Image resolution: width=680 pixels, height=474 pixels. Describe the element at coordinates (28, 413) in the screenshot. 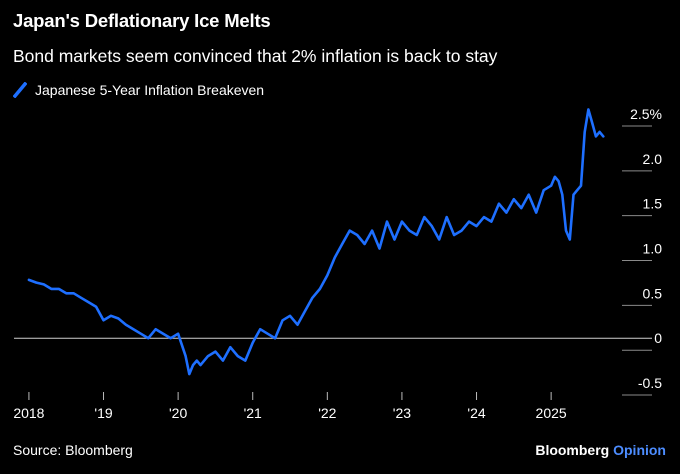

I see `x-tick-label: 2018` at that location.